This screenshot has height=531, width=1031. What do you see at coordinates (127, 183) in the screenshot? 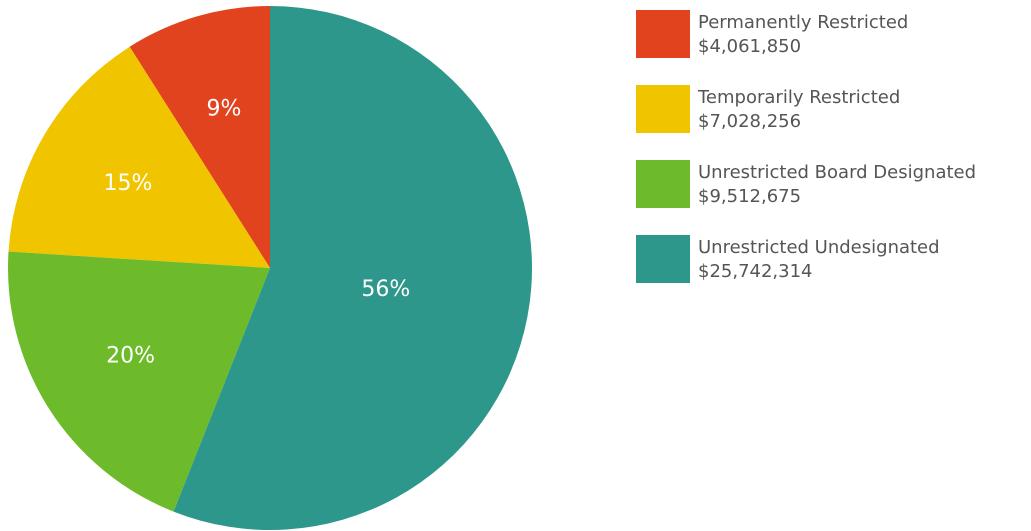
I see `slice-label: 15%` at bounding box center [127, 183].